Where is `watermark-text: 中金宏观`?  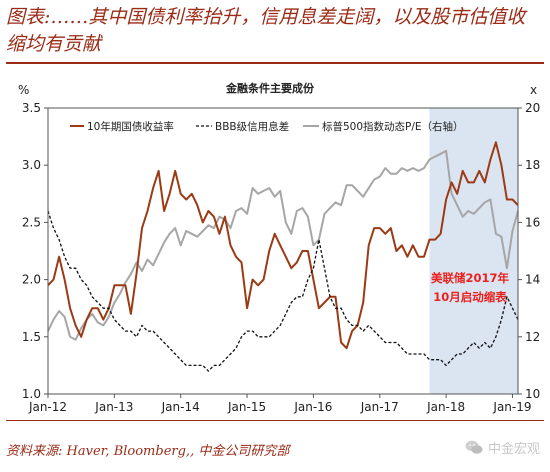 watermark-text: 中金宏观 is located at coordinates (513, 449).